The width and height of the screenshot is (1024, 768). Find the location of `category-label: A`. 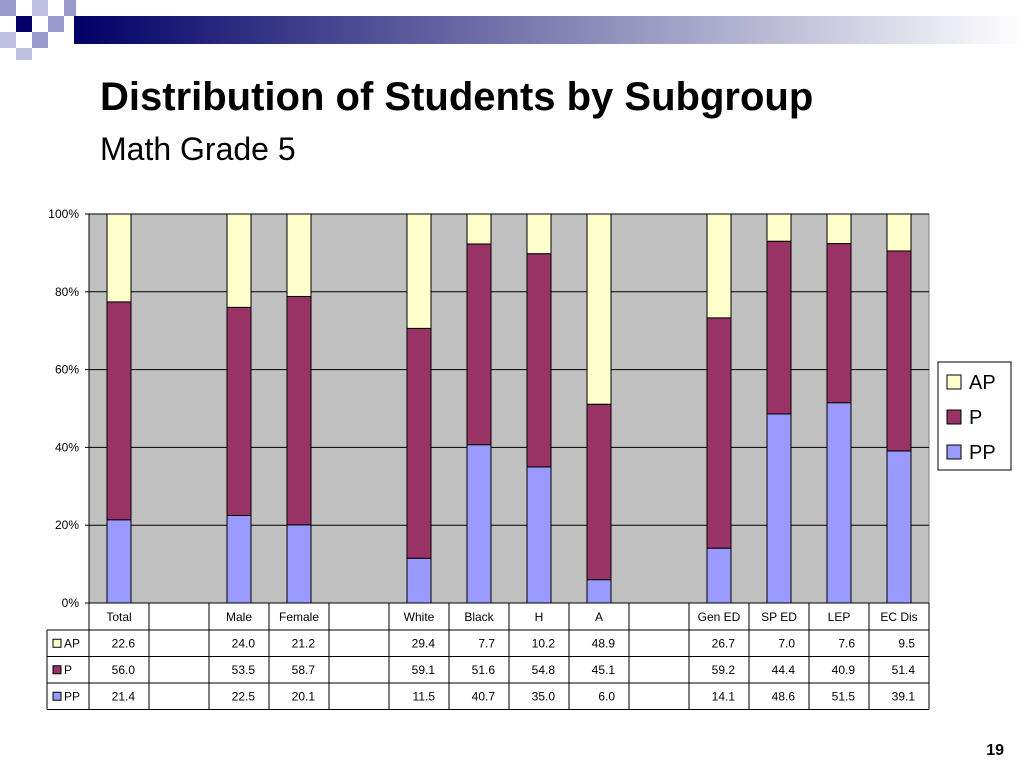

category-label: A is located at coordinates (599, 617).